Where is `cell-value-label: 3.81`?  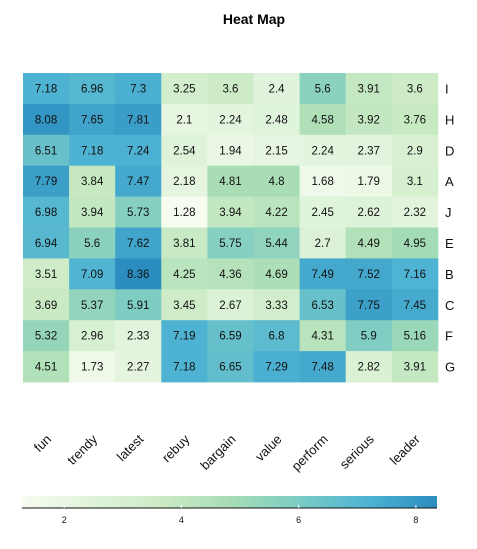 cell-value-label: 3.81 is located at coordinates (184, 244).